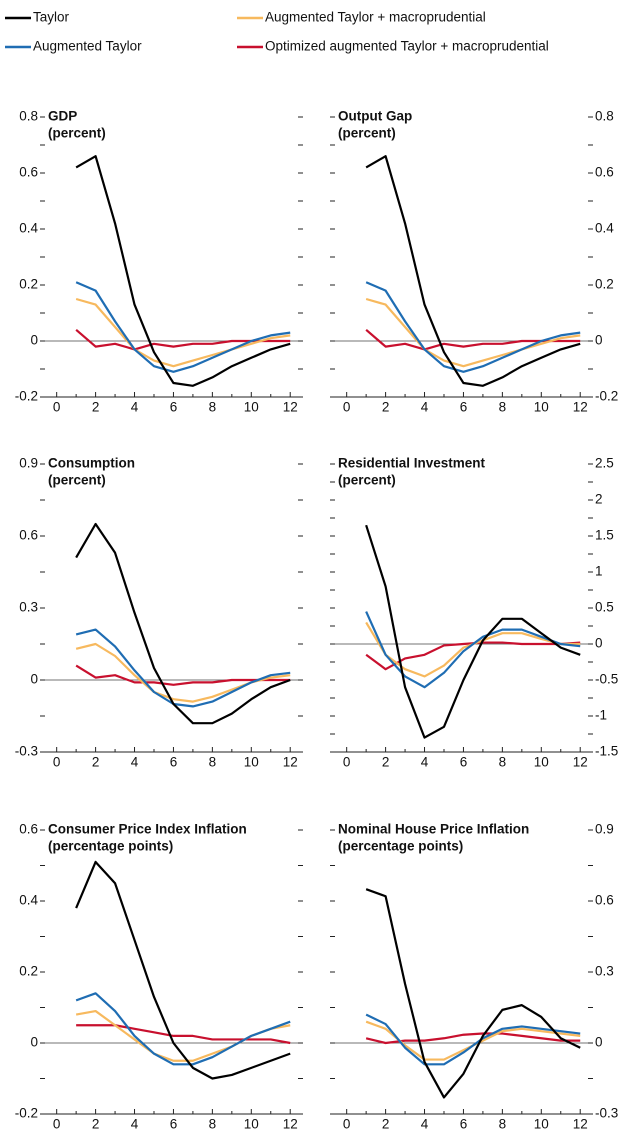 This screenshot has height=1134, width=631. I want to click on panel-title: Consumer Price Index Inflation, so click(147, 829).